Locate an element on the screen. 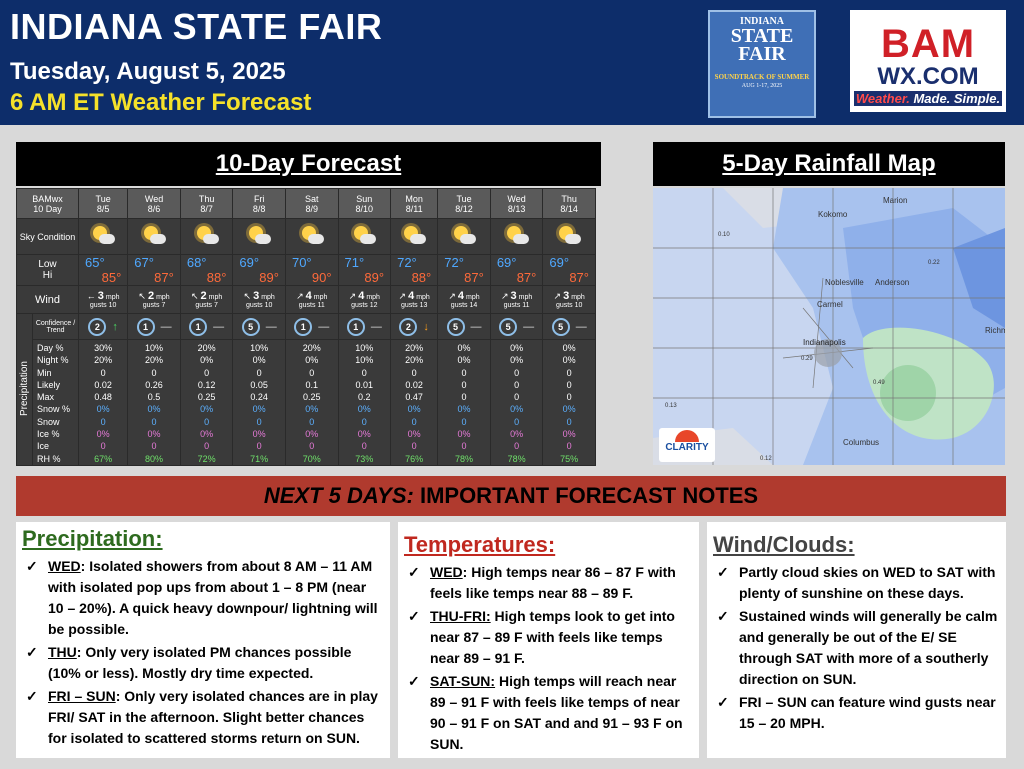 Image resolution: width=1024 pixels, height=769 pixels. temp-cell: 70° 90° is located at coordinates (311, 270).